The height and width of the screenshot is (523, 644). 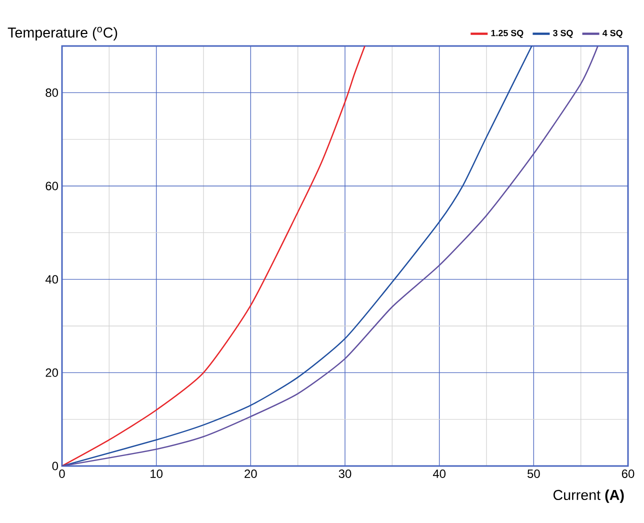 I want to click on y-tick-label: 40, so click(x=51, y=279).